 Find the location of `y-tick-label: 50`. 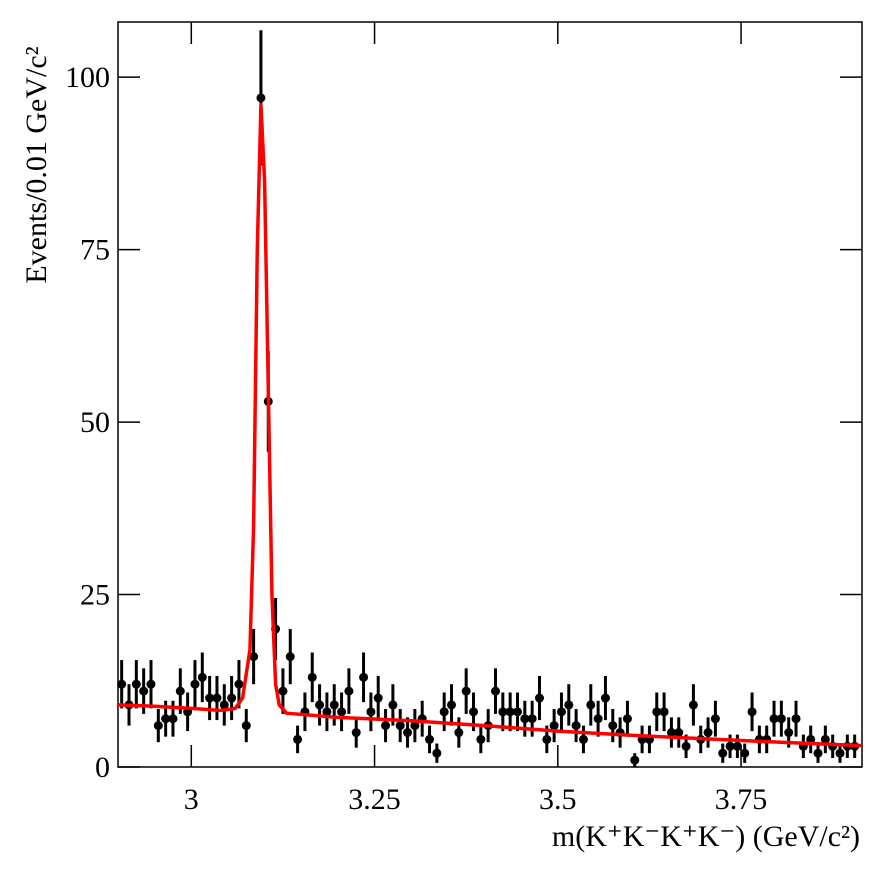

y-tick-label: 50 is located at coordinates (95, 422).